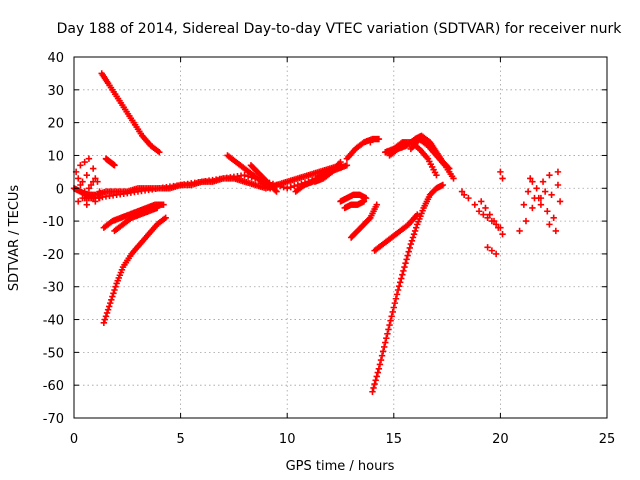 The height and width of the screenshot is (480, 640). I want to click on y-axis-label: SDTVAR / TECUs, so click(14, 238).